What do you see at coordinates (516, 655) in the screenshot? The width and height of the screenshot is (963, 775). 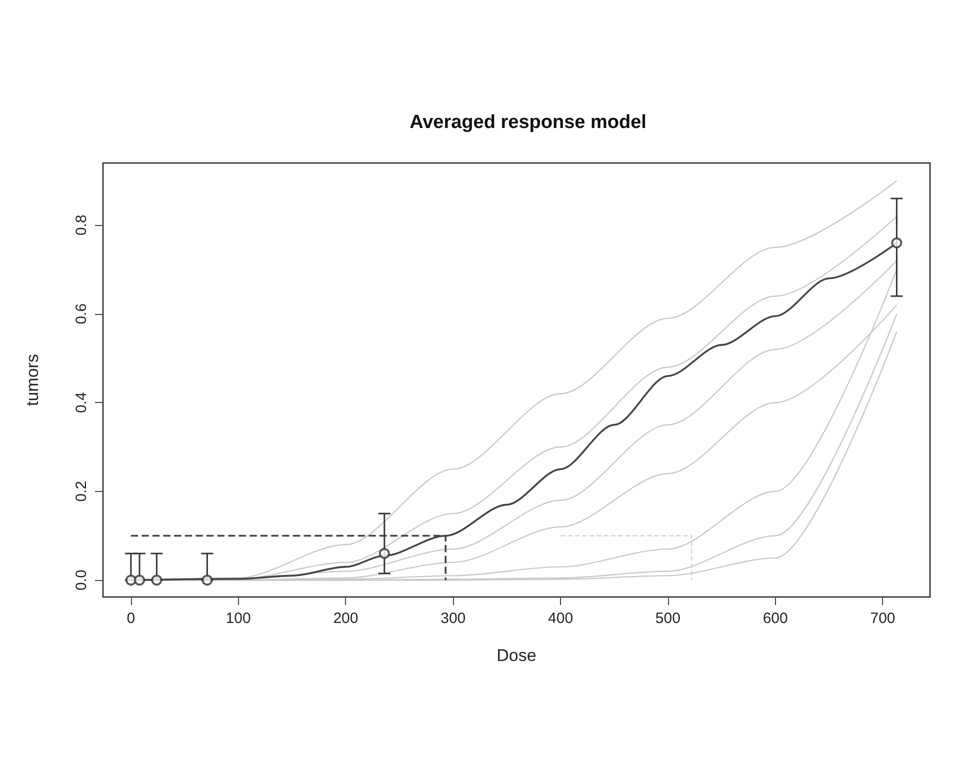 I see `x-axis-title: Dose` at bounding box center [516, 655].